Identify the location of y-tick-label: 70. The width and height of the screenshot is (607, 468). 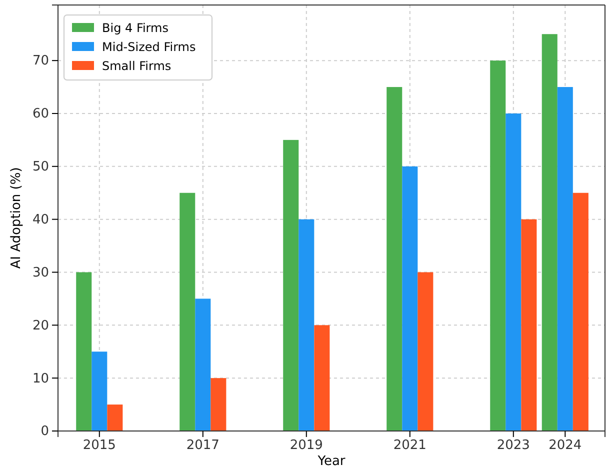
(40, 61).